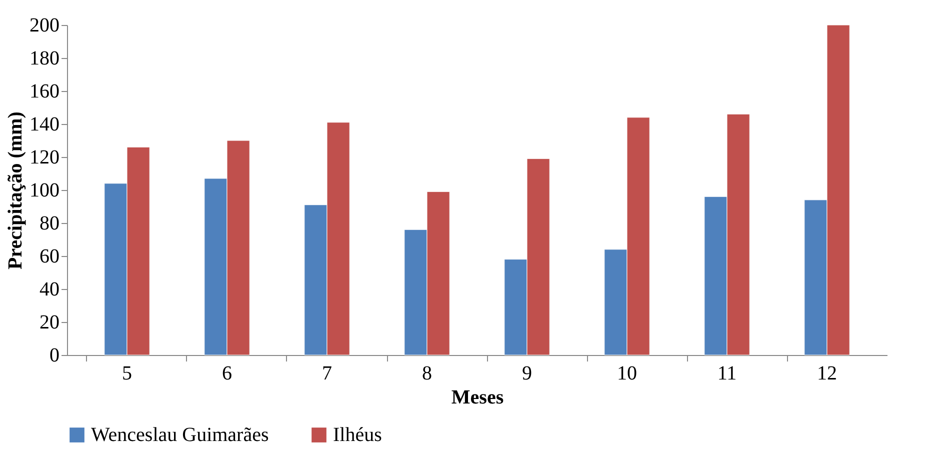  Describe the element at coordinates (477, 397) in the screenshot. I see `x-axis-title: Meses` at that location.